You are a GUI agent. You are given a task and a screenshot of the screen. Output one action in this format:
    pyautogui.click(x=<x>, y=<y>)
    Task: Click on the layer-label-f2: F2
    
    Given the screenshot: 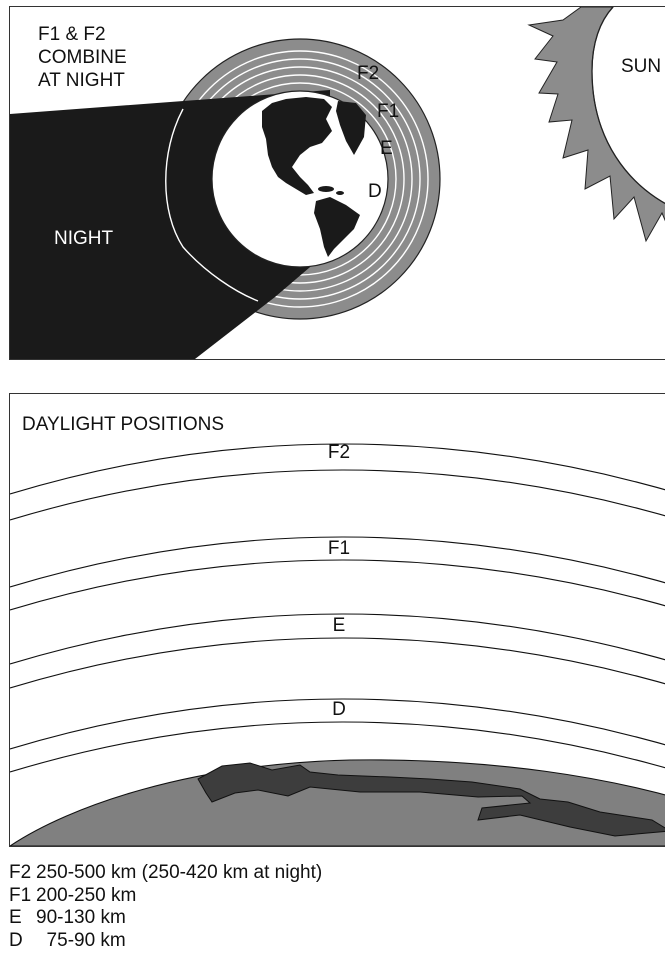 What is the action you would take?
    pyautogui.click(x=368, y=73)
    